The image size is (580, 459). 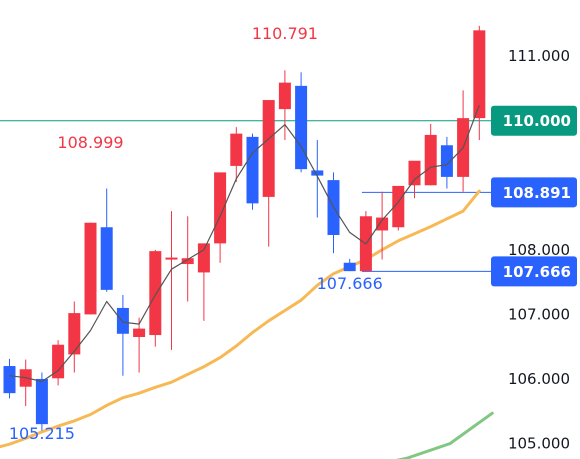 I want to click on price-badge: 107.666, so click(x=534, y=271).